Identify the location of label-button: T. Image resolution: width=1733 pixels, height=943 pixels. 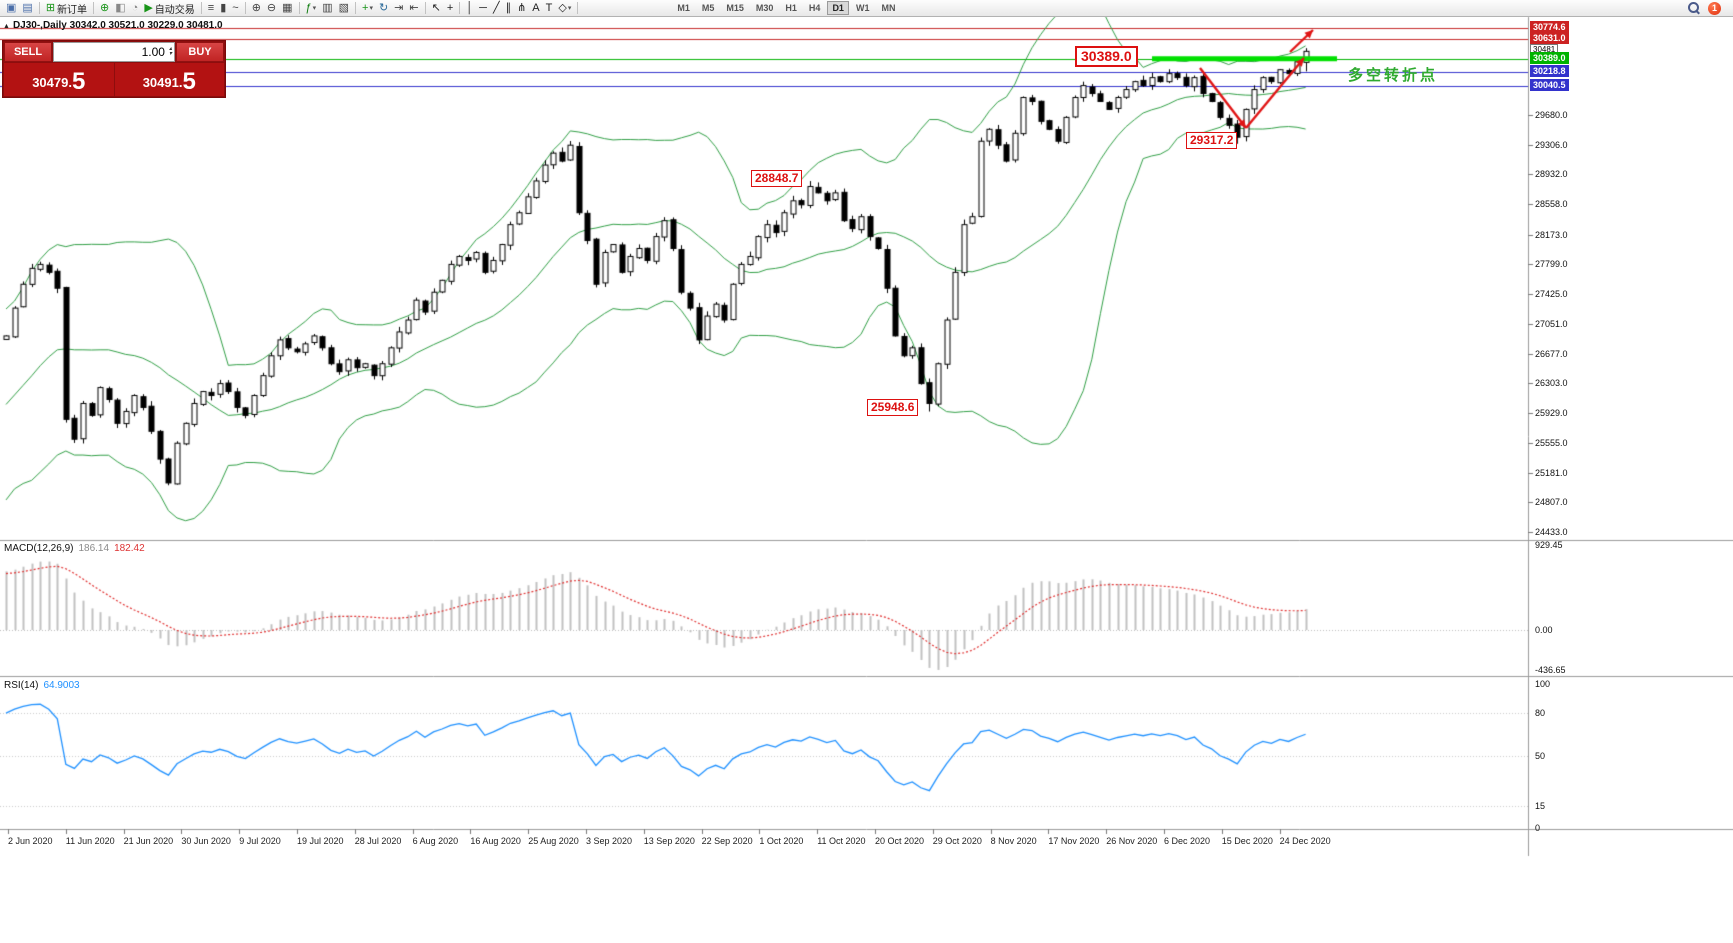
(549, 8).